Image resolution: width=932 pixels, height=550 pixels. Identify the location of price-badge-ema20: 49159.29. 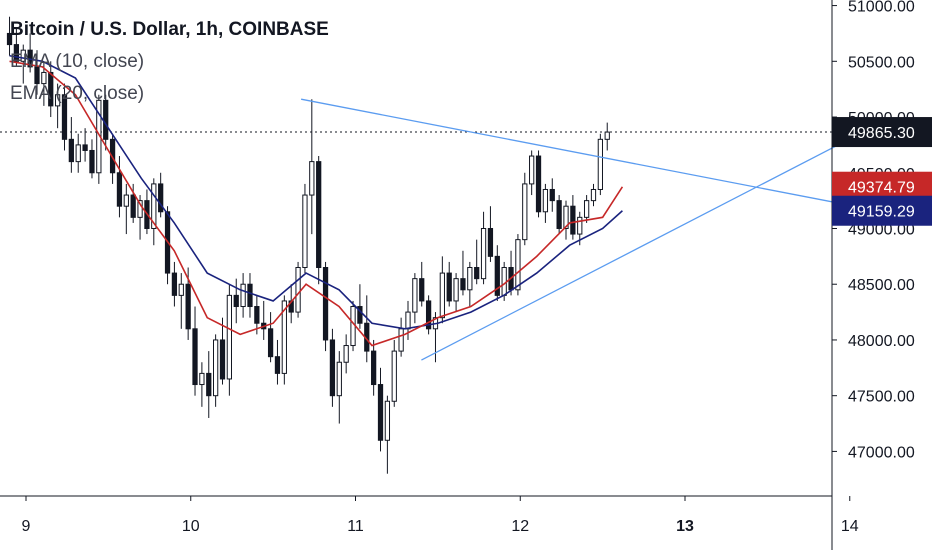
(882, 210).